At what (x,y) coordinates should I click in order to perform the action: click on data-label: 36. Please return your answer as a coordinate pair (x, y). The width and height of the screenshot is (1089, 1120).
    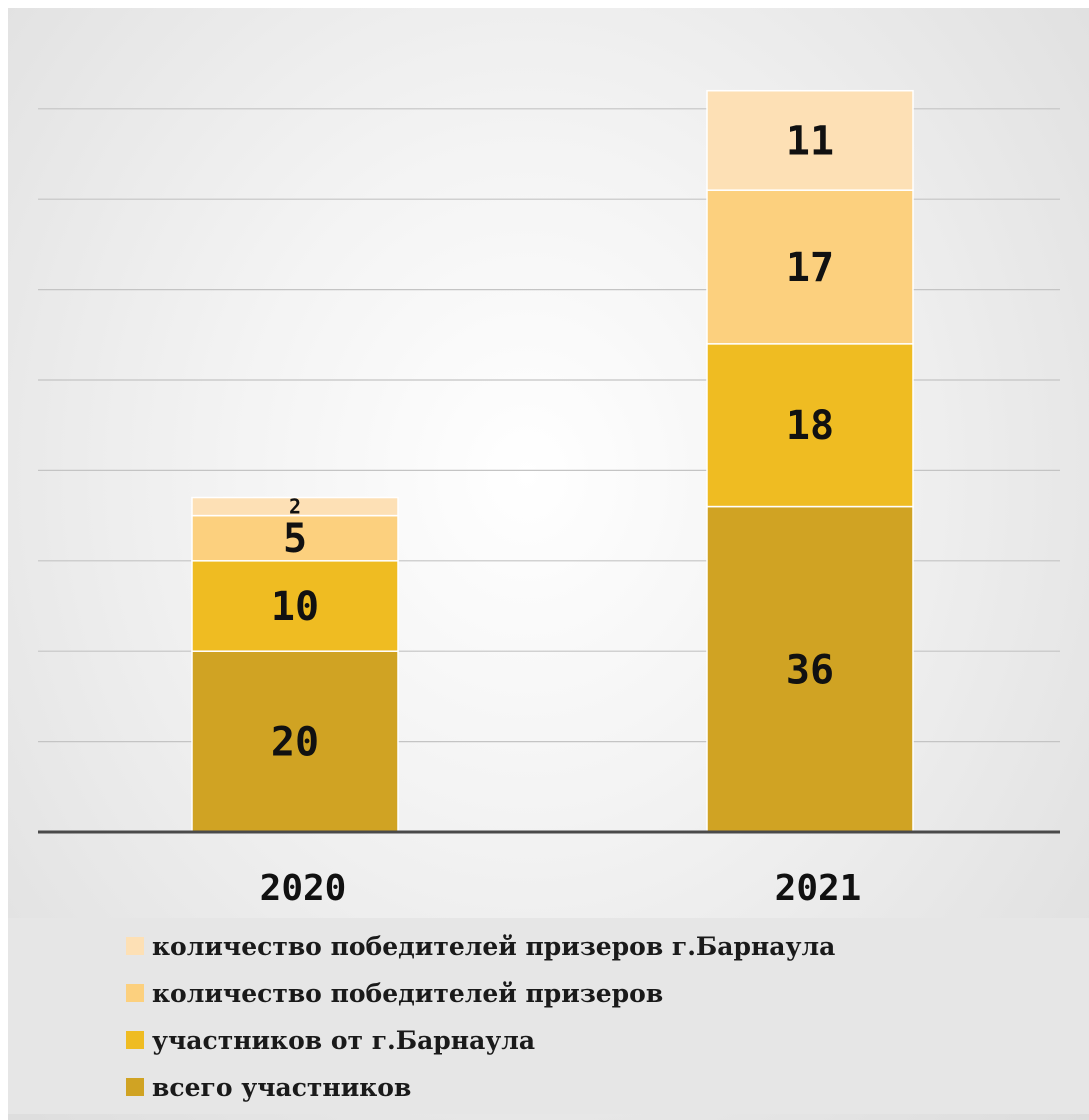
    Looking at the image, I should click on (810, 670).